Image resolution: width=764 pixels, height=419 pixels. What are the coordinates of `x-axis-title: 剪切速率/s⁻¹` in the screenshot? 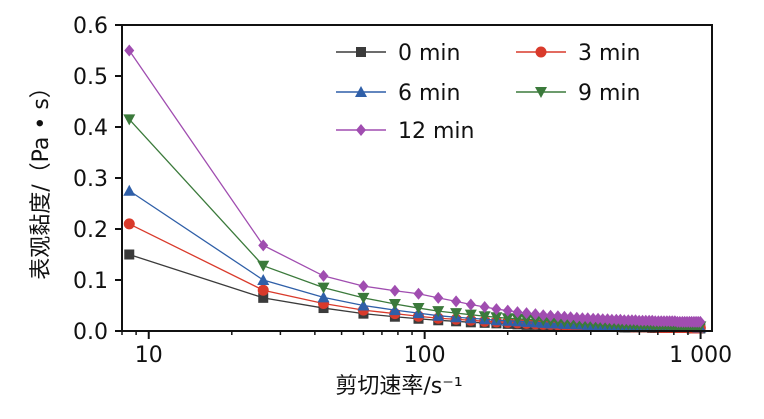 It's located at (398, 386).